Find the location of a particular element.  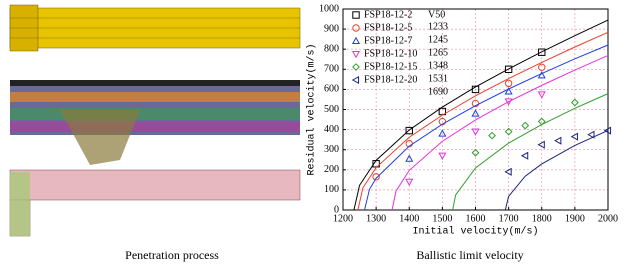

legend-label: FSP18-12-2 is located at coordinates (388, 14).